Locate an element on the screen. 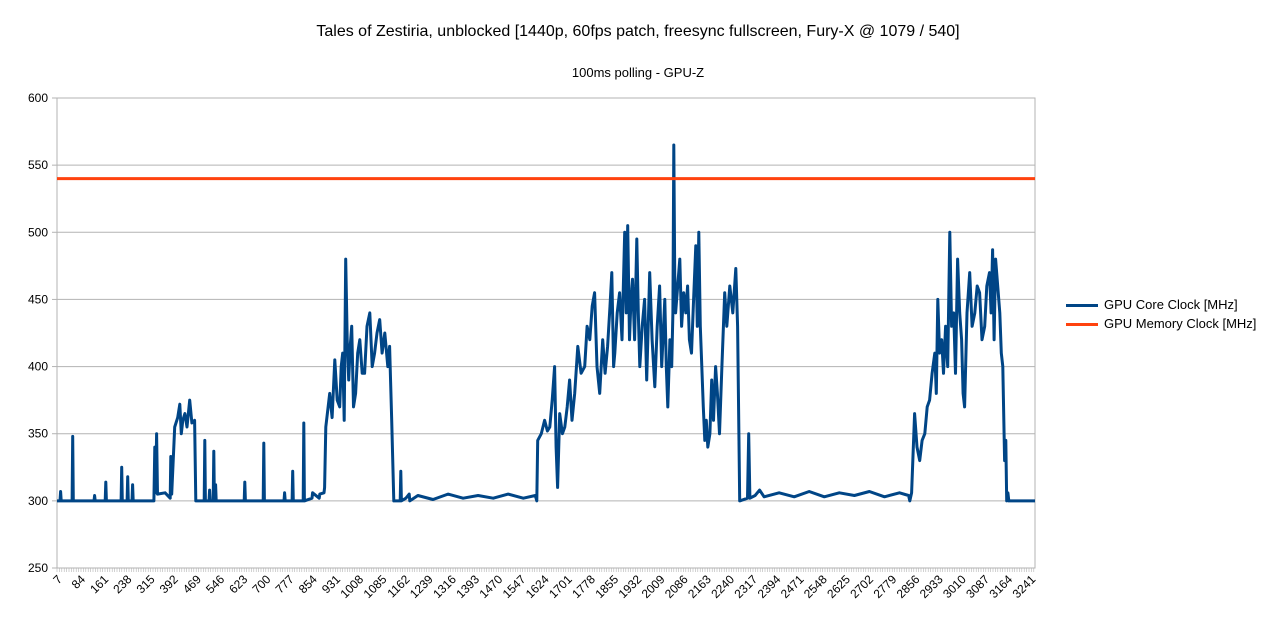 The width and height of the screenshot is (1276, 628). y-tick-label: 600 is located at coordinates (38, 98).